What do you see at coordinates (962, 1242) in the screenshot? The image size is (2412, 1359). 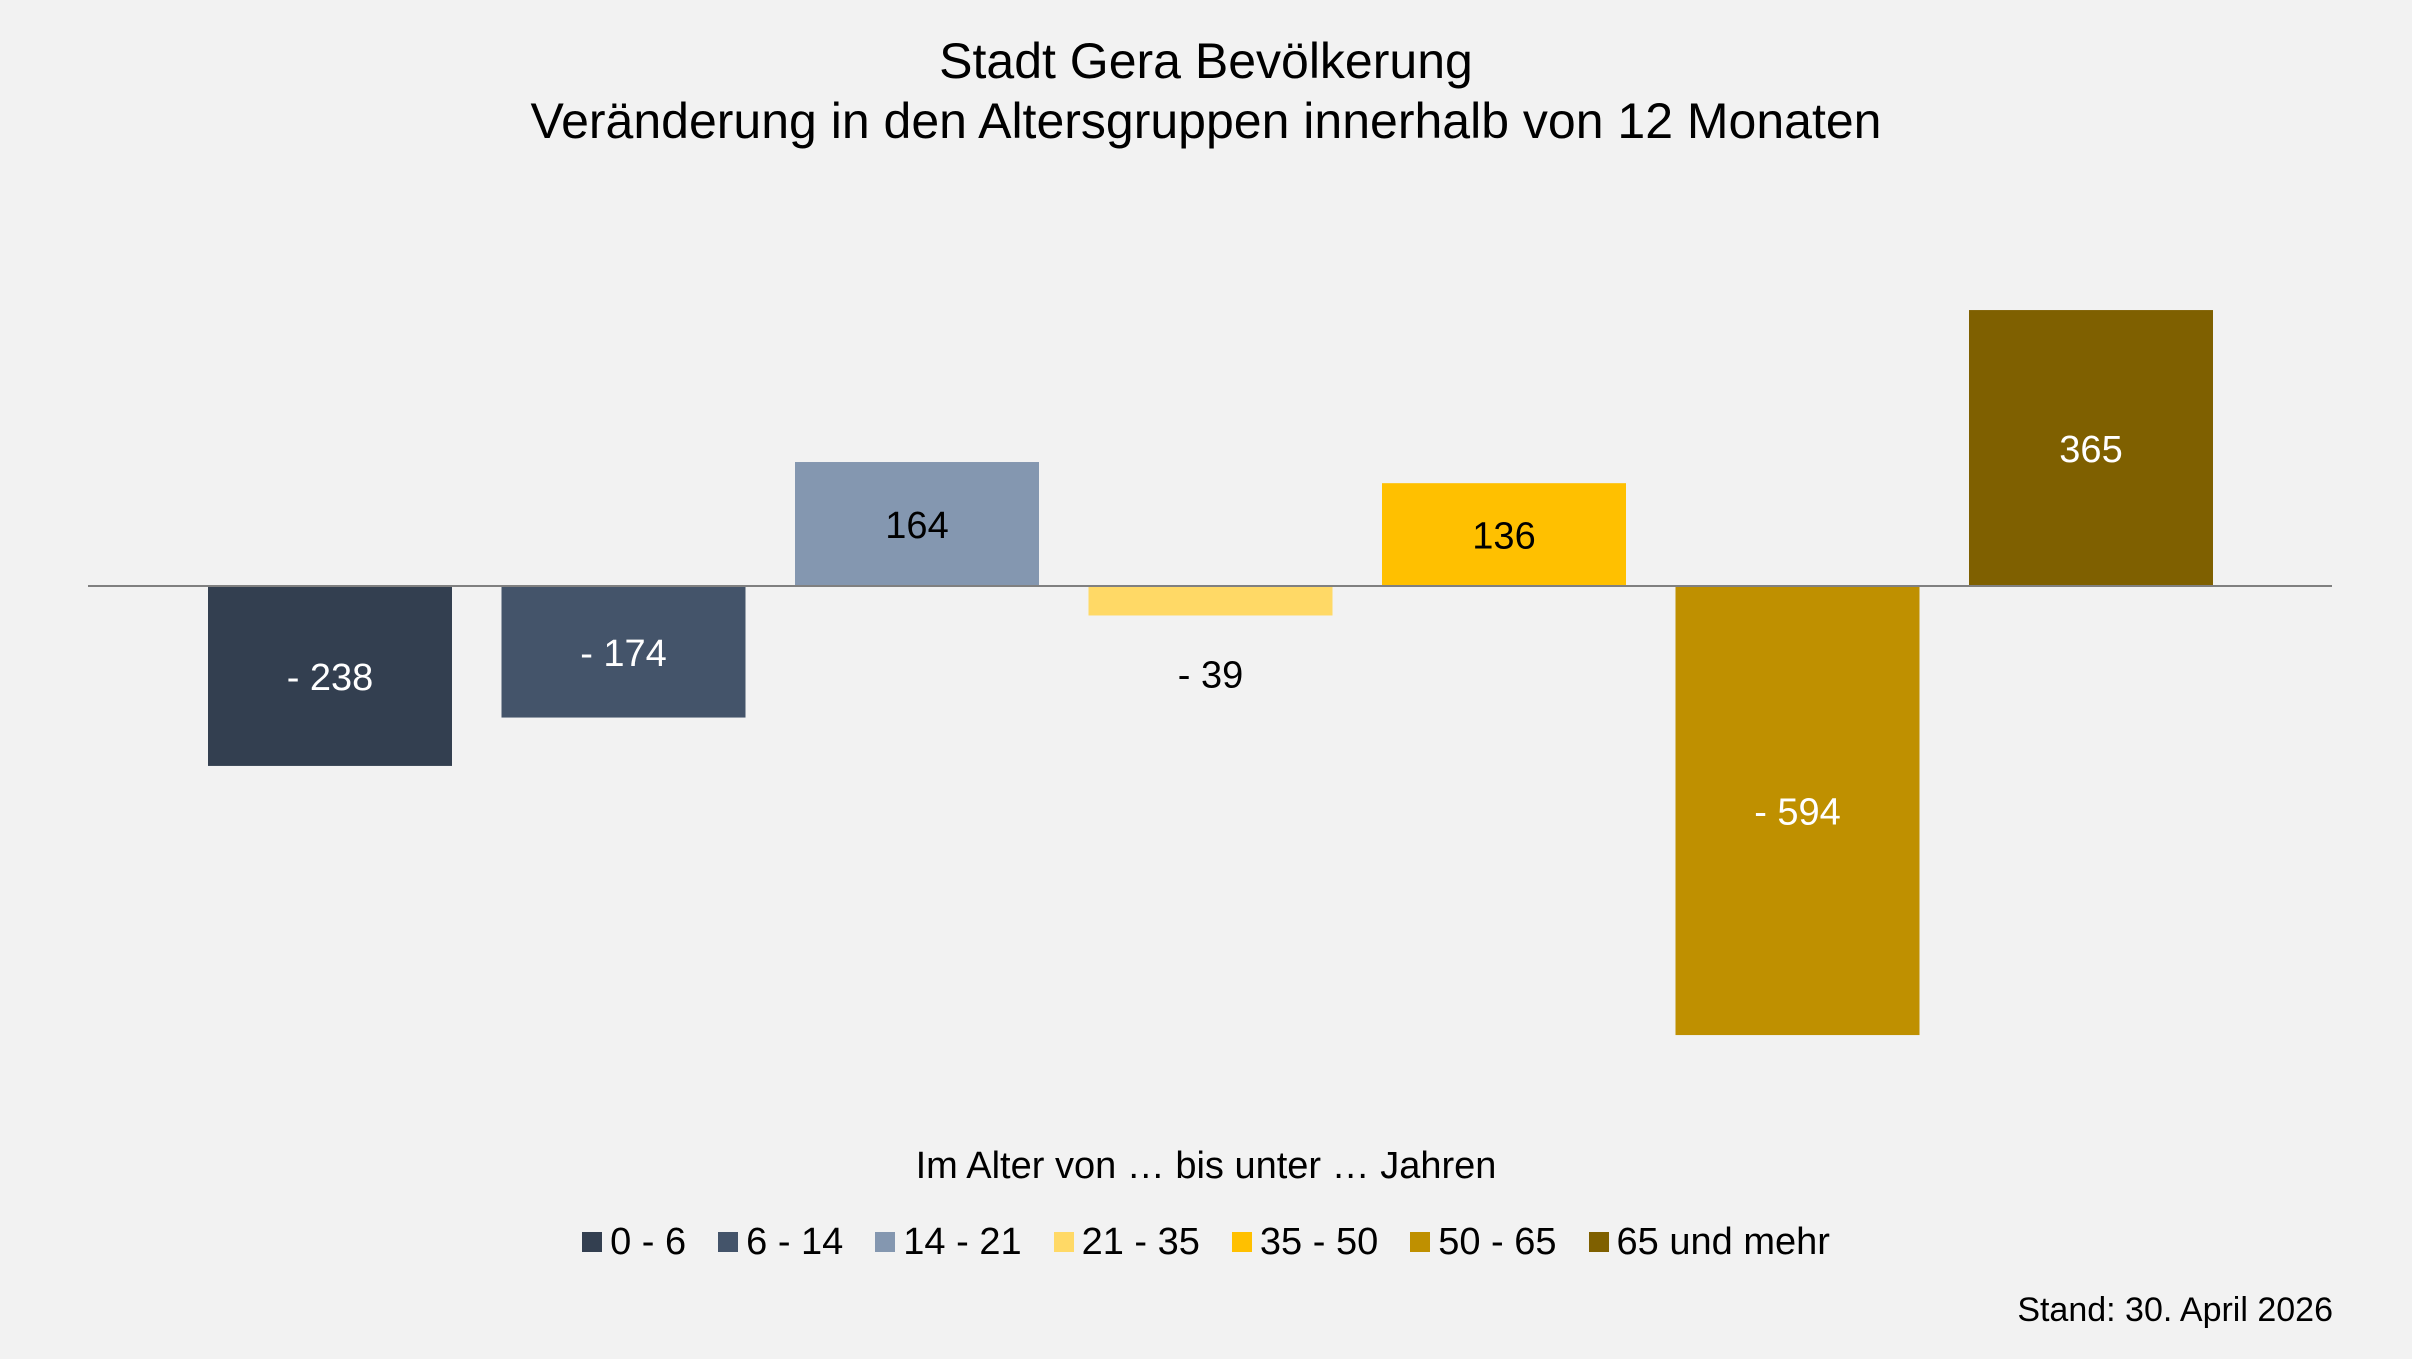 I see `legend-label-14-21: 14 - 21` at bounding box center [962, 1242].